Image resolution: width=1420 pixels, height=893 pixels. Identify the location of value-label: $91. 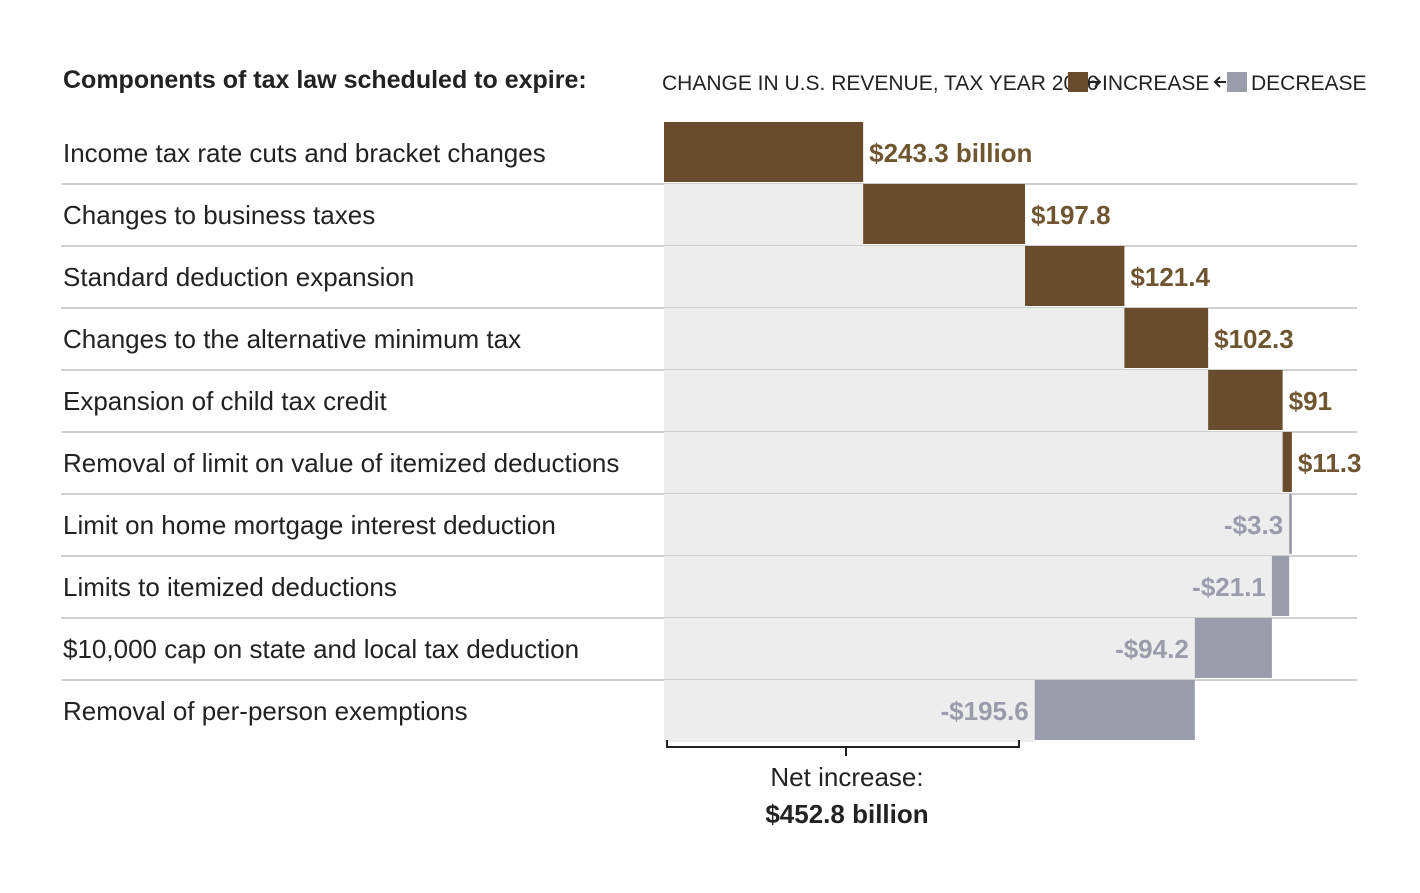
(1310, 401).